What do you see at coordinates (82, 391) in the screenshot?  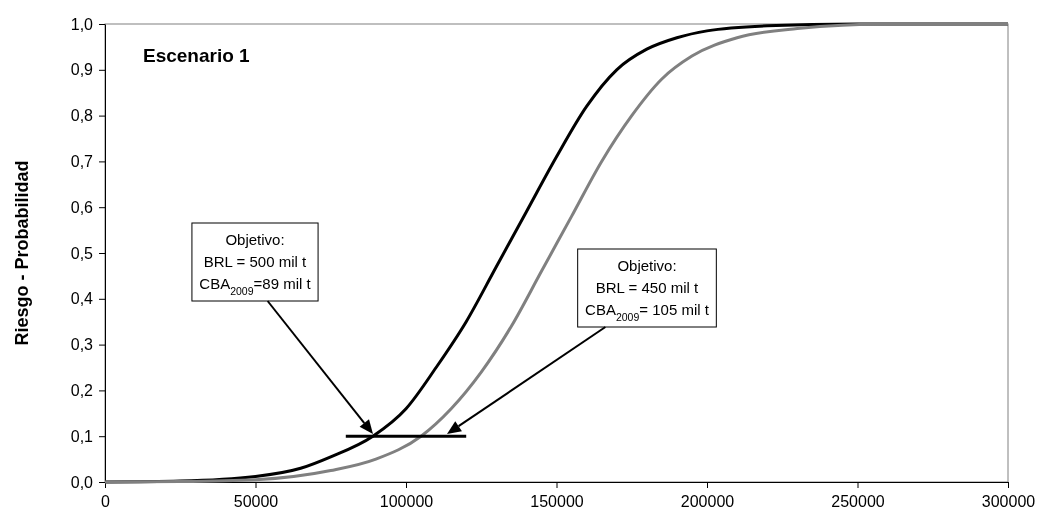 I see `y-tick-label: 0,2` at bounding box center [82, 391].